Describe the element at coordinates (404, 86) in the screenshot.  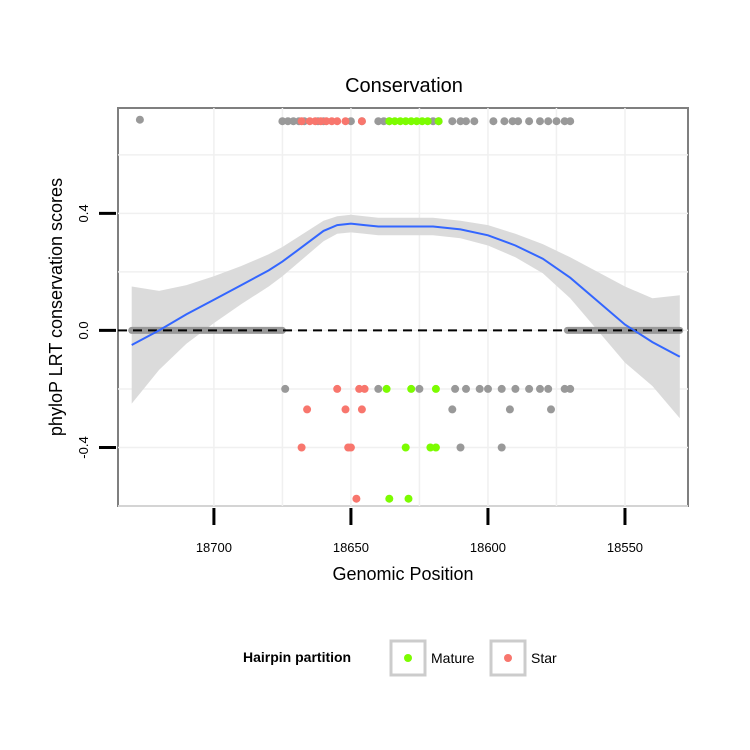
I see `chart-title: Conservation` at that location.